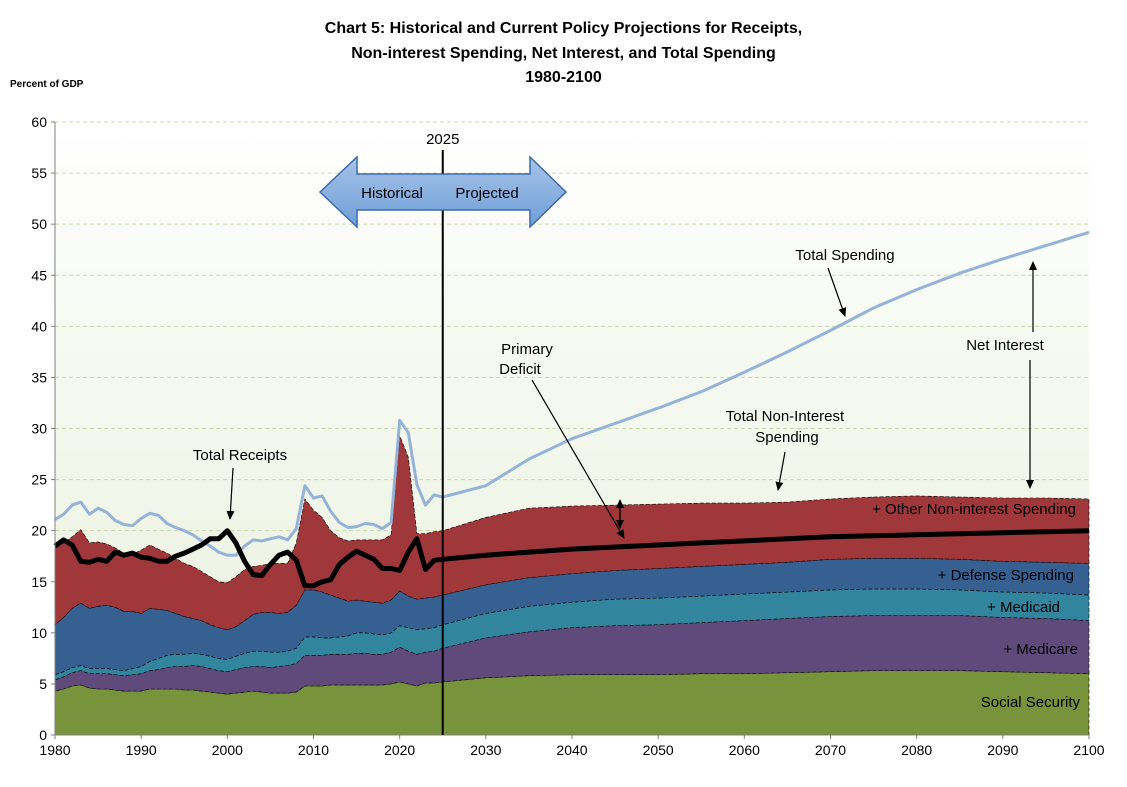 The image size is (1127, 787). Describe the element at coordinates (43, 735) in the screenshot. I see `y-tick-label: 0` at that location.